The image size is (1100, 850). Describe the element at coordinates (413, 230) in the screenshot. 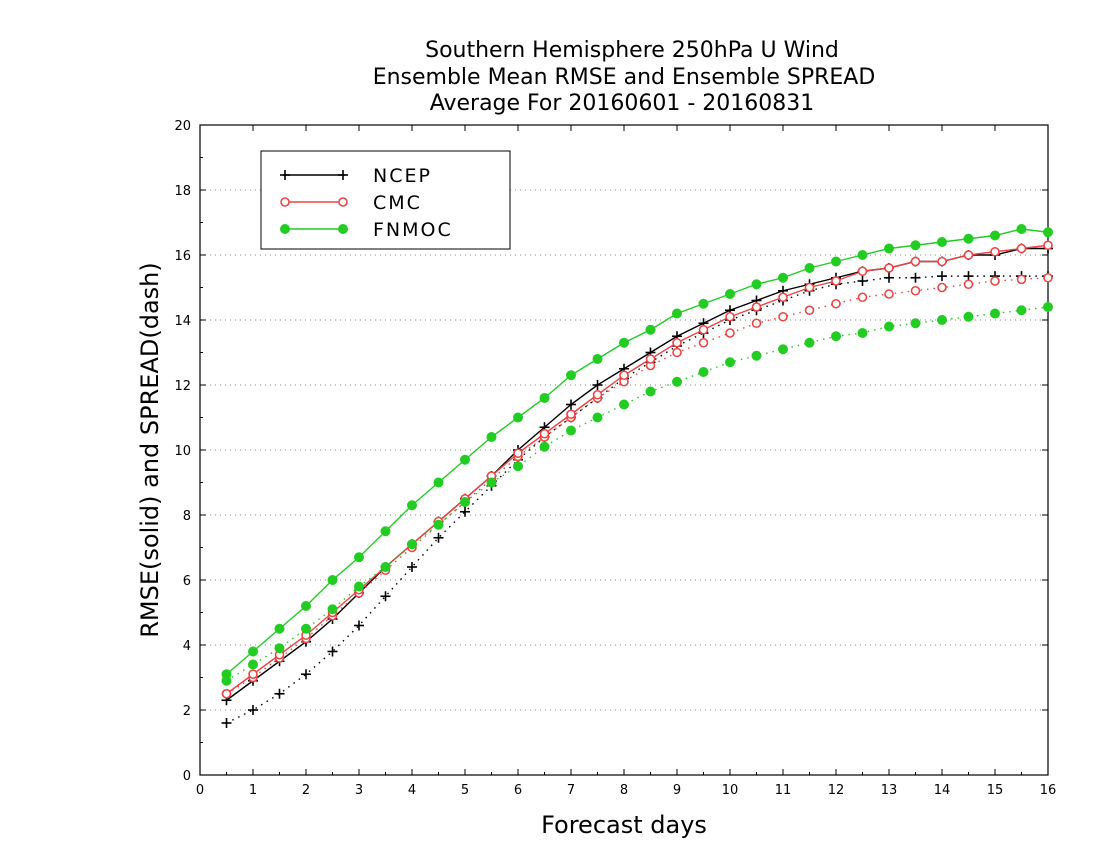

I see `legend-label: FNMOC` at that location.